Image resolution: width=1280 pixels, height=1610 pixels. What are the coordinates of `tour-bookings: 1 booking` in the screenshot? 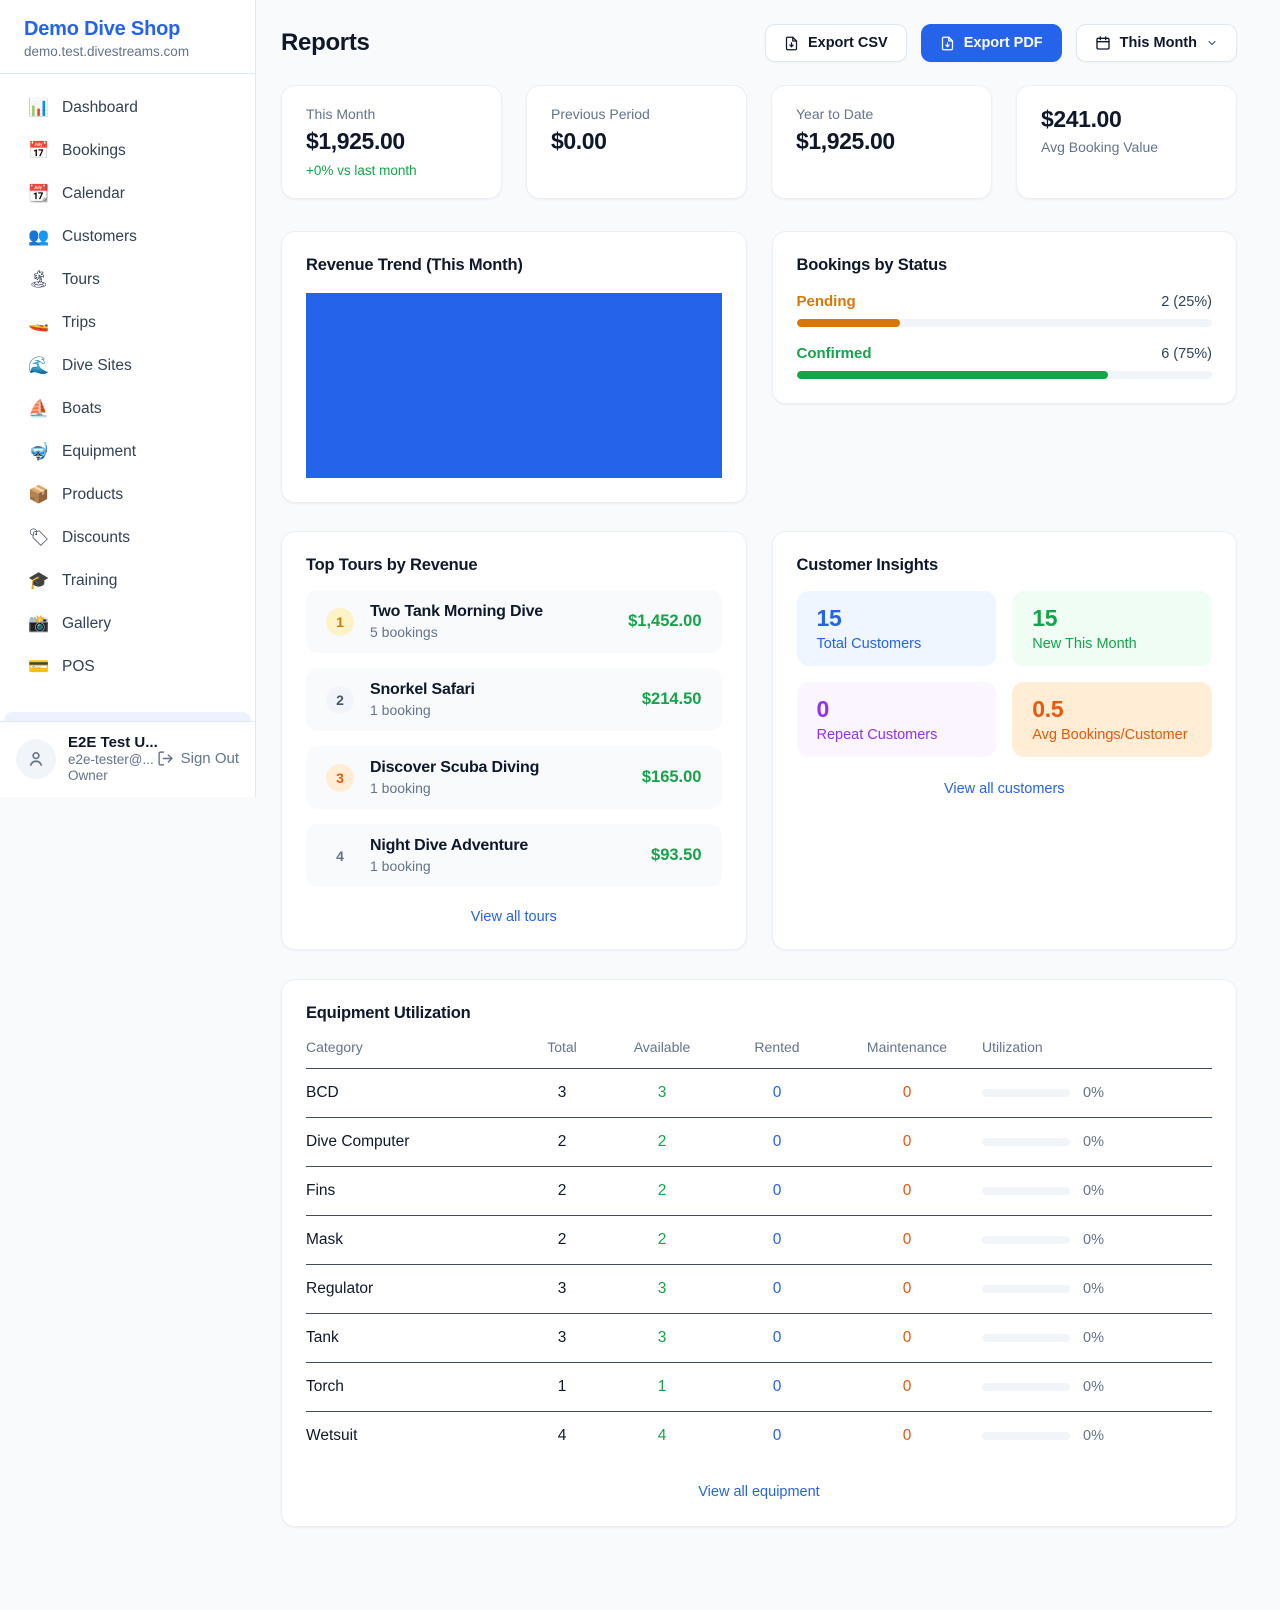 It's located at (400, 710).